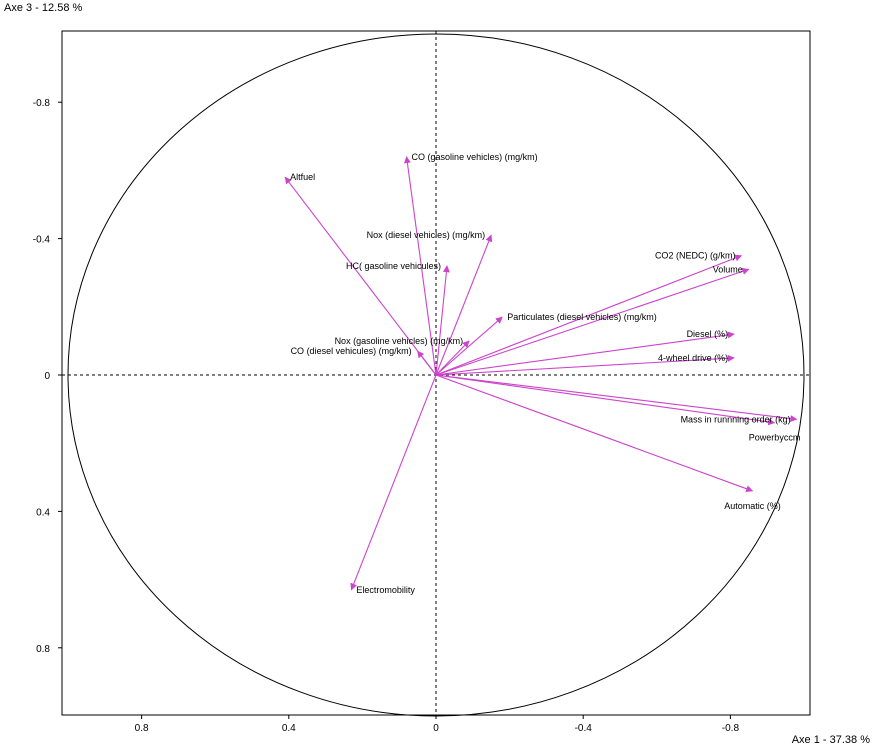 The image size is (874, 749). What do you see at coordinates (42, 103) in the screenshot?
I see `y-tick-label: -0.8` at bounding box center [42, 103].